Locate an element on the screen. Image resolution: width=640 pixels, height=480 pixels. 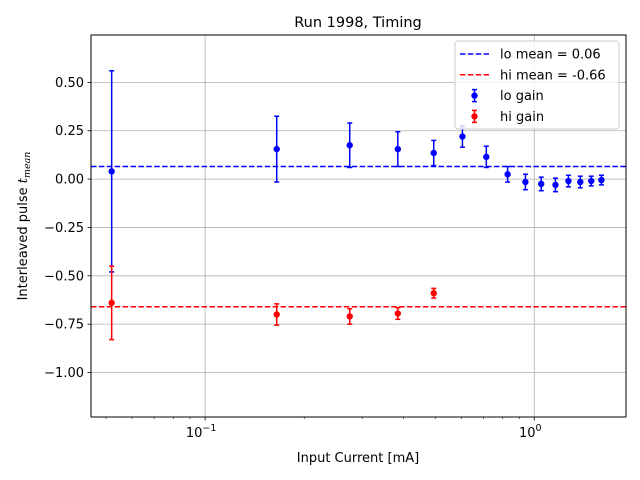
y-tick-label: 0.50 is located at coordinates (69, 83).